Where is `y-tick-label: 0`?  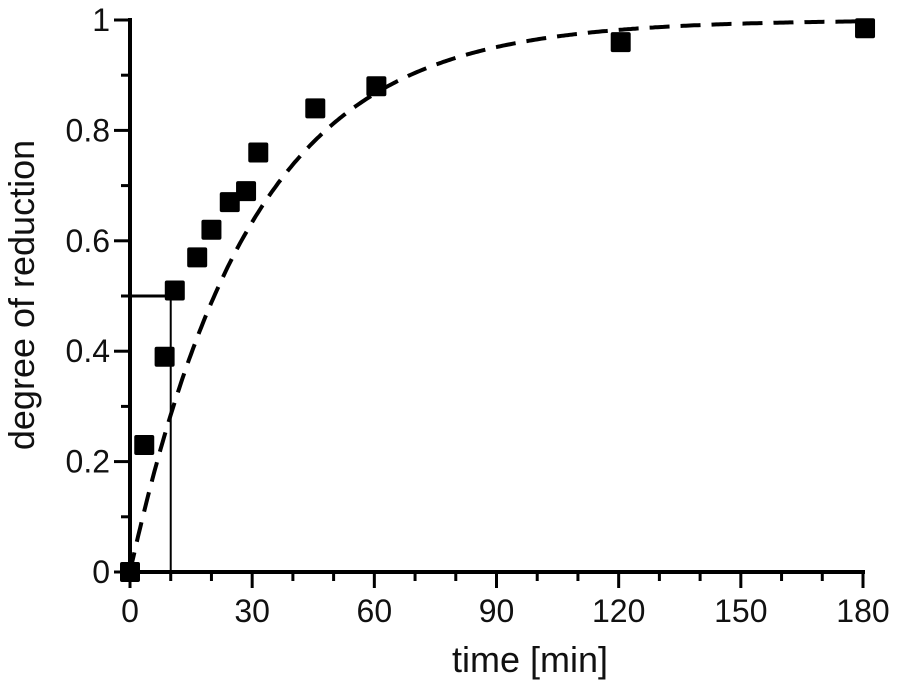 y-tick-label: 0 is located at coordinates (101, 572).